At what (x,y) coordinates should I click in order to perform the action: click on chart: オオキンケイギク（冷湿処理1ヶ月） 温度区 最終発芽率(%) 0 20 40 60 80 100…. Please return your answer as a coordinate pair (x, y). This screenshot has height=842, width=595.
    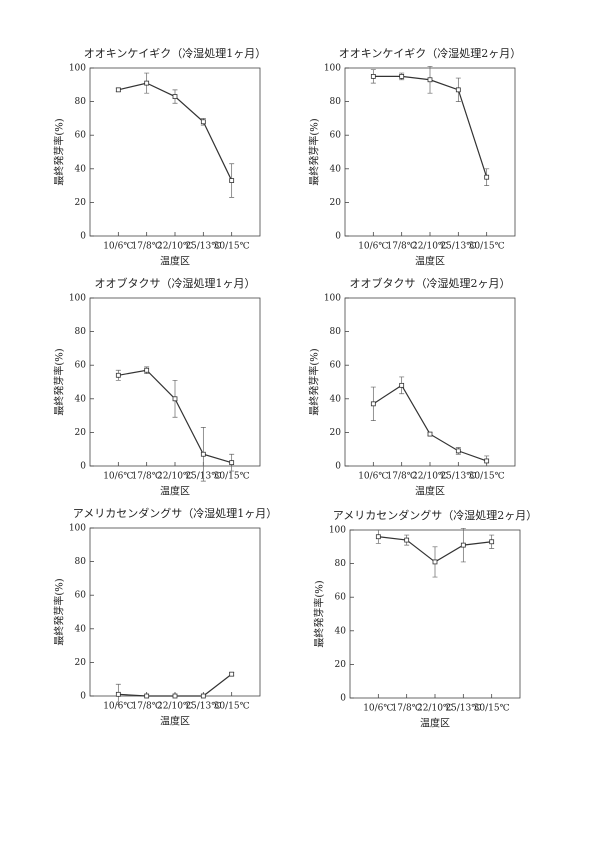
    Looking at the image, I should click on (160, 157).